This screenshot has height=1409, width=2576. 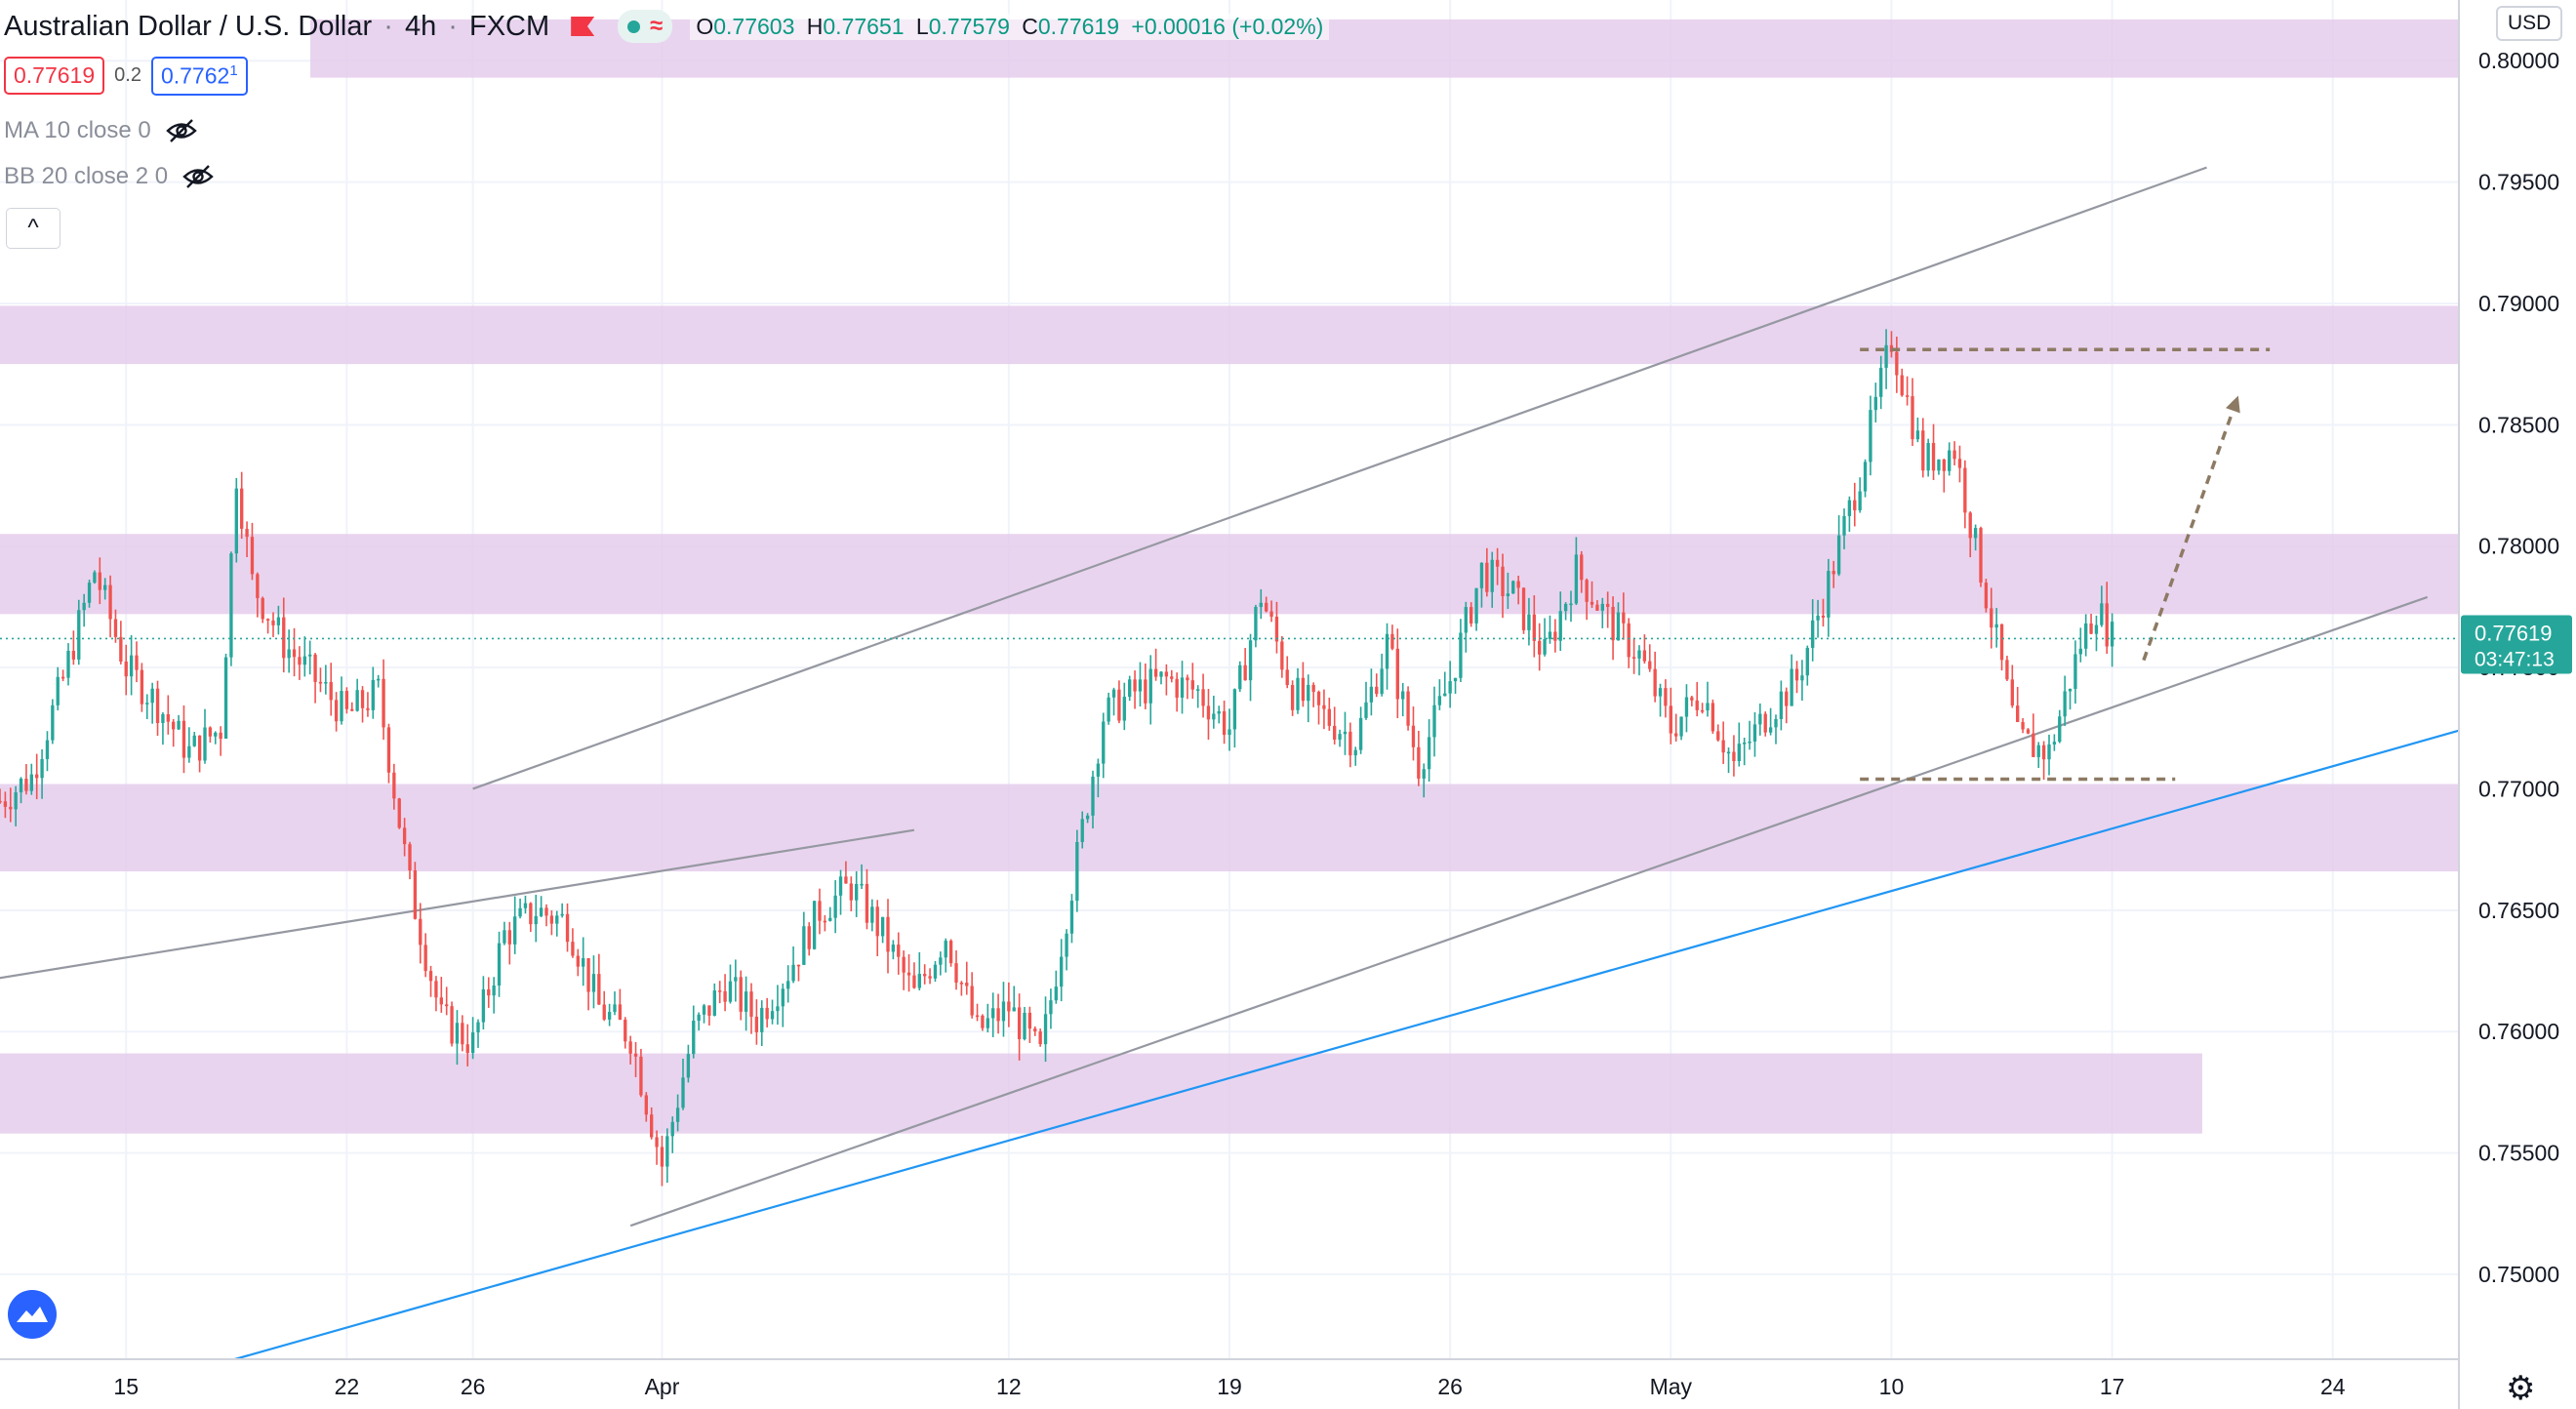 What do you see at coordinates (420, 26) in the screenshot?
I see `interval-label: 4h` at bounding box center [420, 26].